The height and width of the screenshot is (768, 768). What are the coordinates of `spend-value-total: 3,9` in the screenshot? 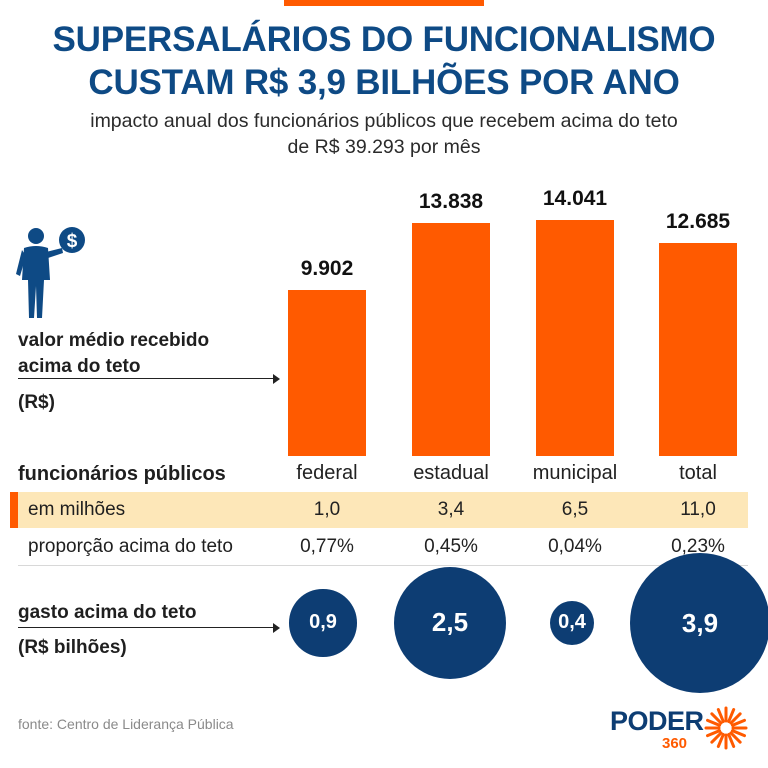 It's located at (700, 622).